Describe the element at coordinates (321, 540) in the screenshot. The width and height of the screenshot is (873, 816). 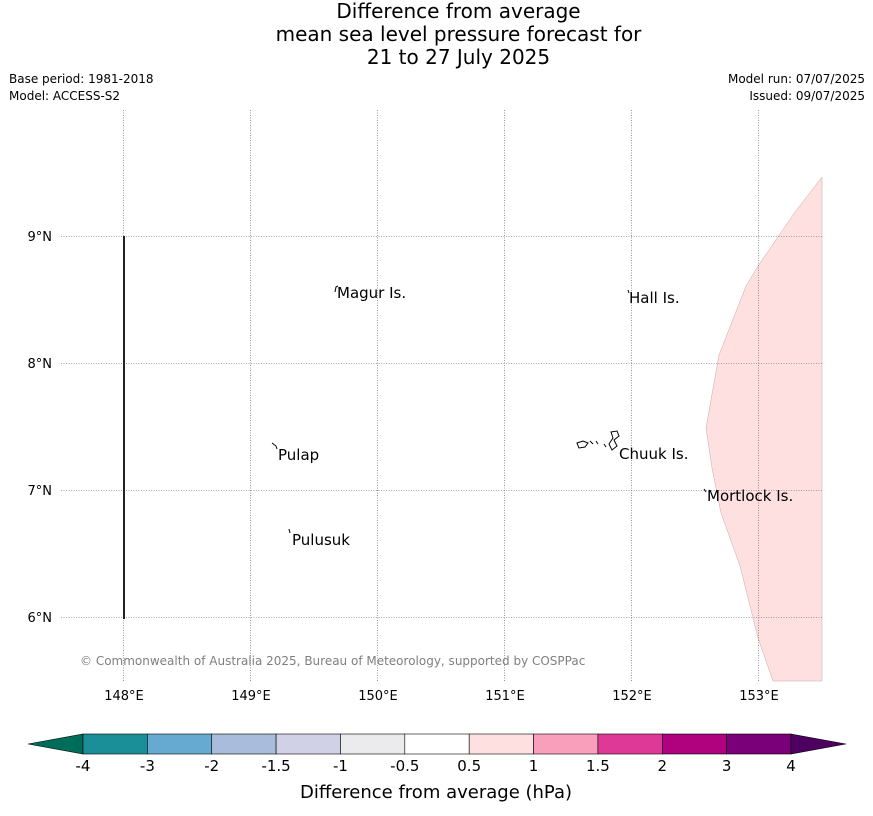
I see `place-label-pulusuk: Pulusuk` at that location.